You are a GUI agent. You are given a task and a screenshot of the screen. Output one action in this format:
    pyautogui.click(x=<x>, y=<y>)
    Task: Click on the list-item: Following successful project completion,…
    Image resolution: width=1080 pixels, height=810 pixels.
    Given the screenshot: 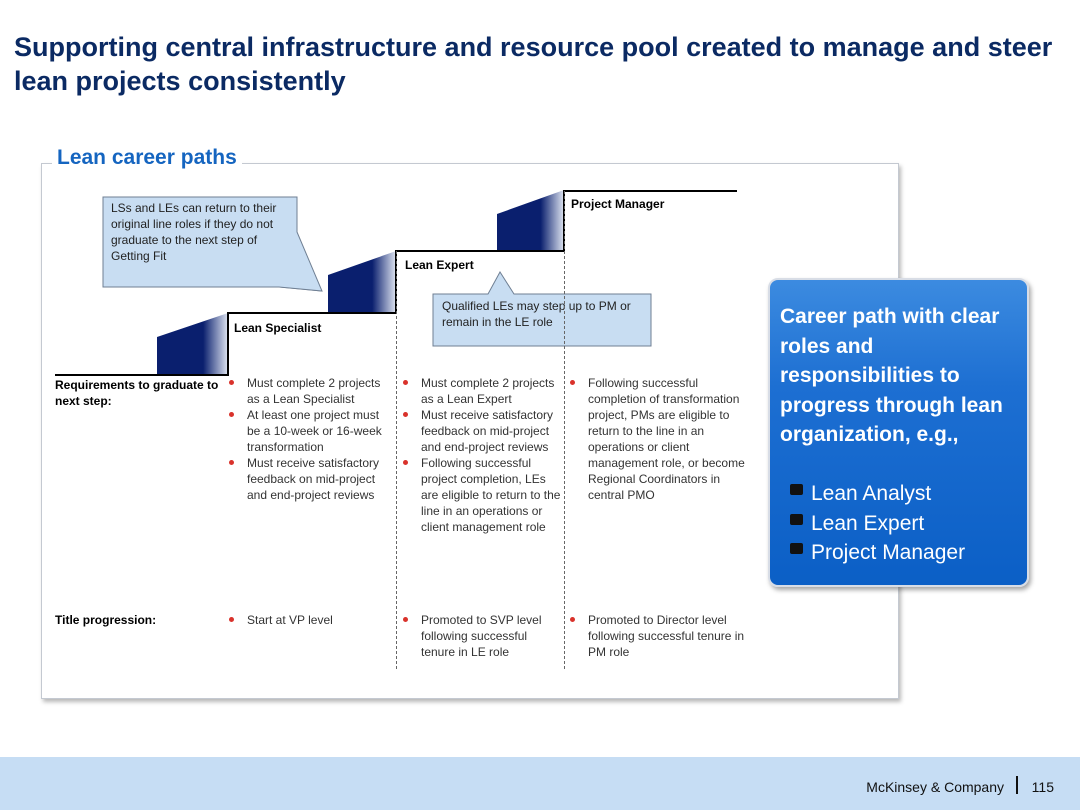 What is the action you would take?
    pyautogui.click(x=482, y=495)
    